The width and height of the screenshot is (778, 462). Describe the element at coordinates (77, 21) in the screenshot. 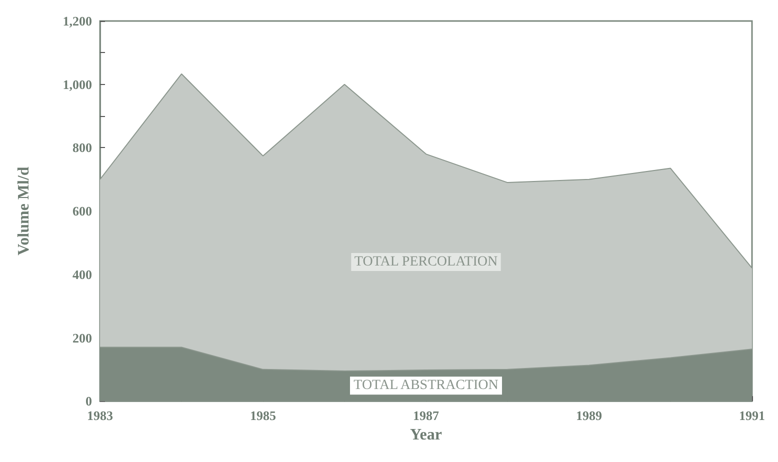

I see `y-tick-label: 1,200` at that location.